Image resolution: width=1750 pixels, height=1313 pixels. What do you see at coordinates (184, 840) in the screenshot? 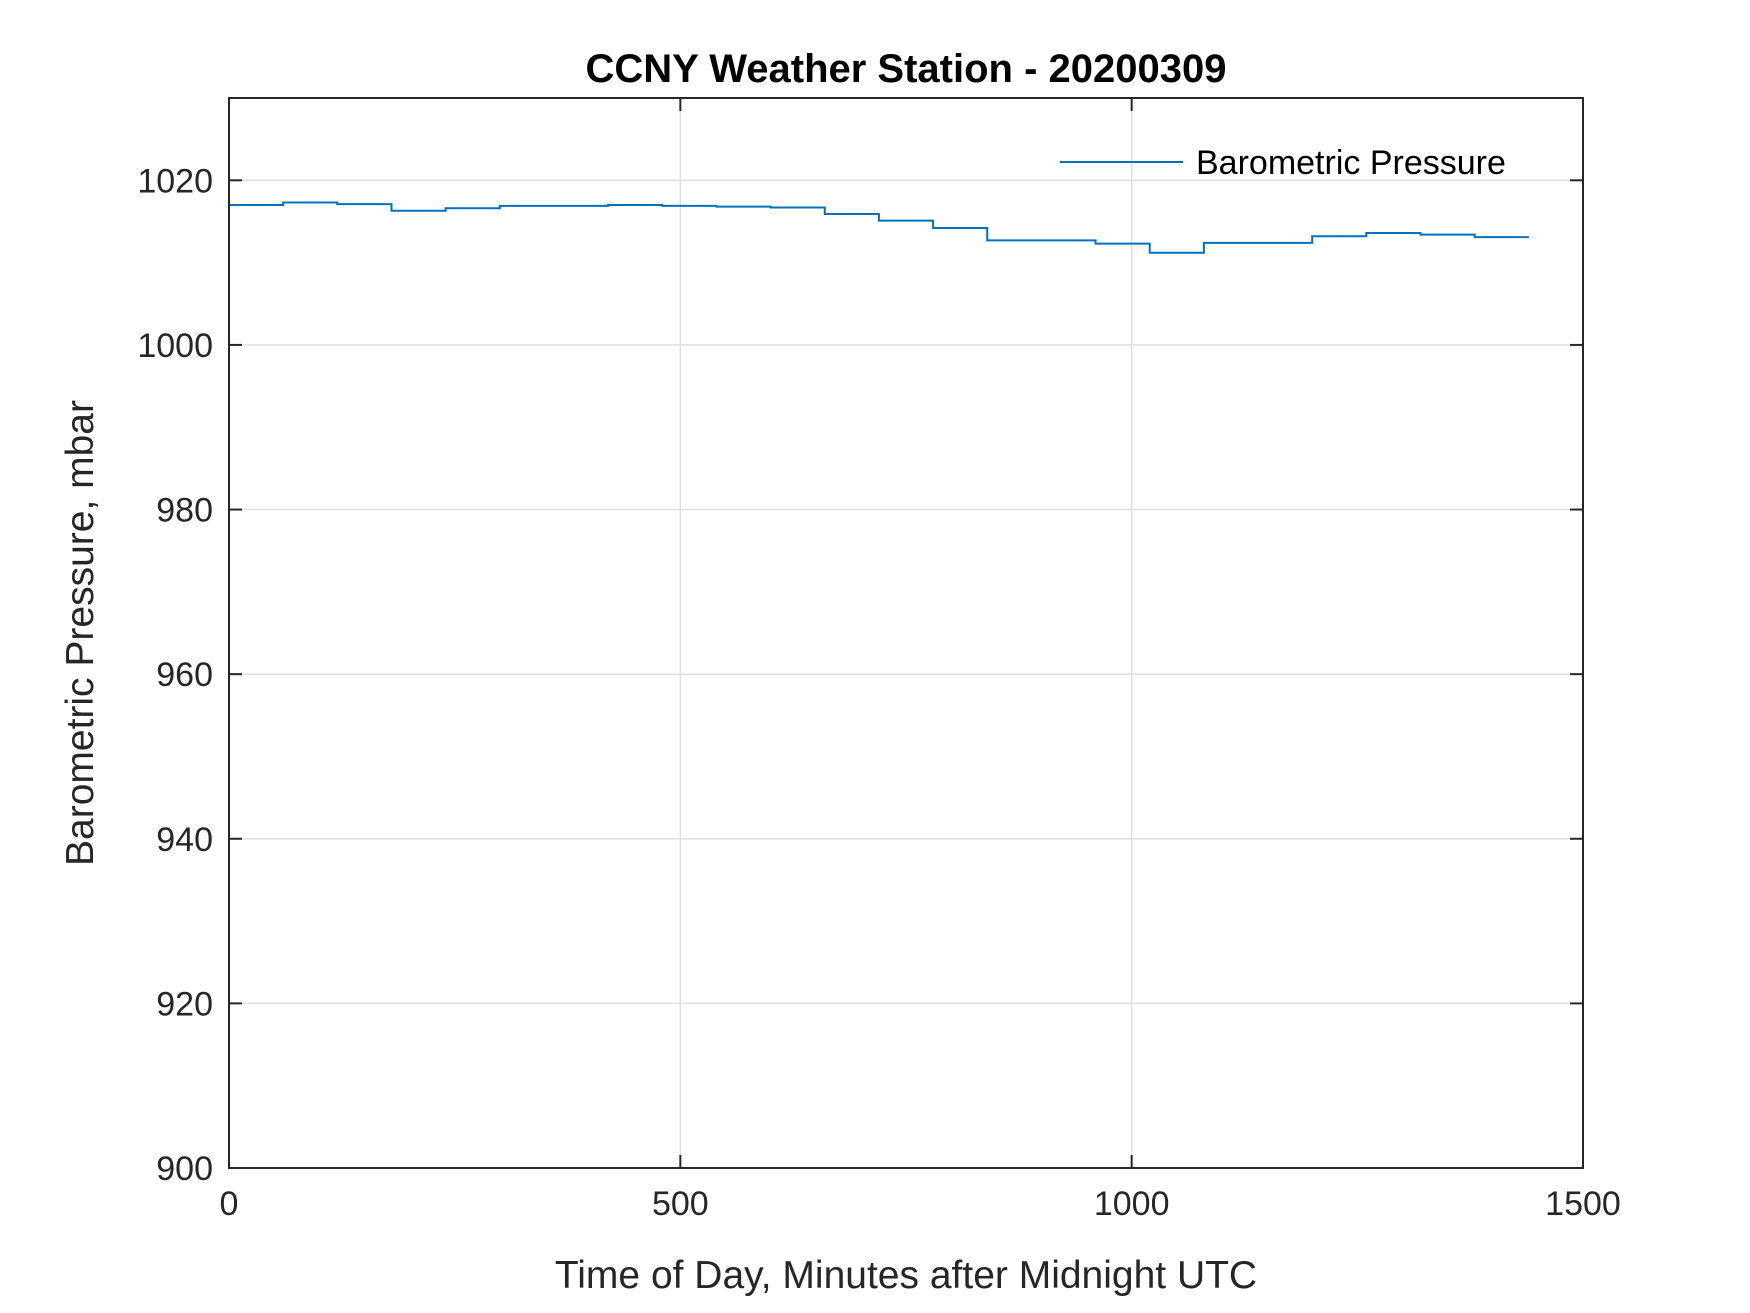
I see `y-tick-label: 940` at bounding box center [184, 840].